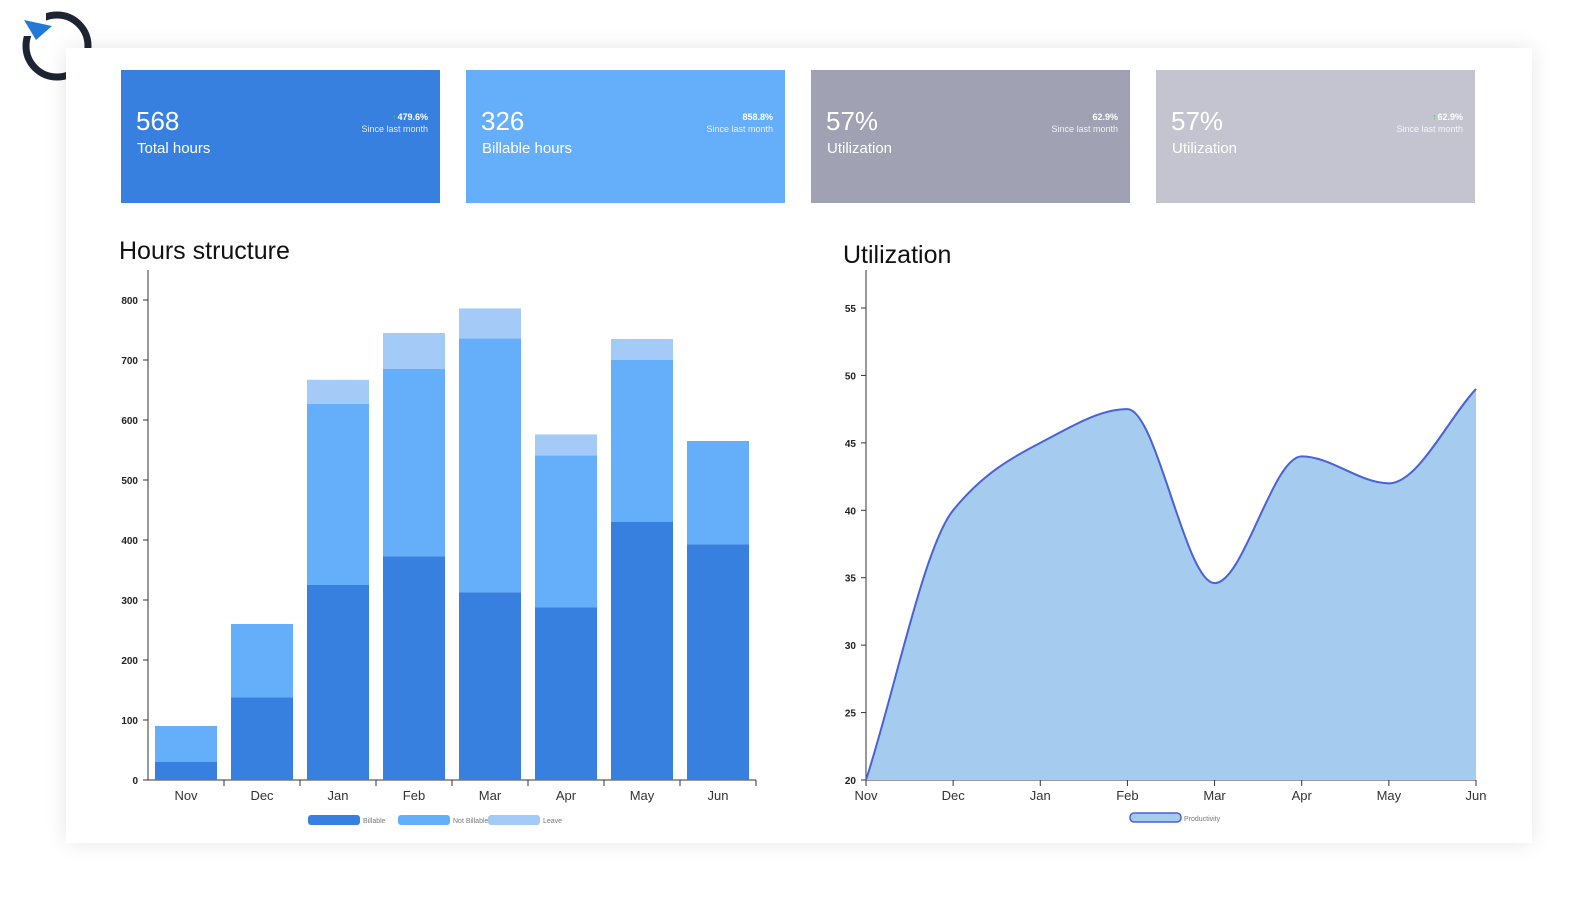 The height and width of the screenshot is (897, 1578). What do you see at coordinates (158, 121) in the screenshot?
I see `card-value: 568` at bounding box center [158, 121].